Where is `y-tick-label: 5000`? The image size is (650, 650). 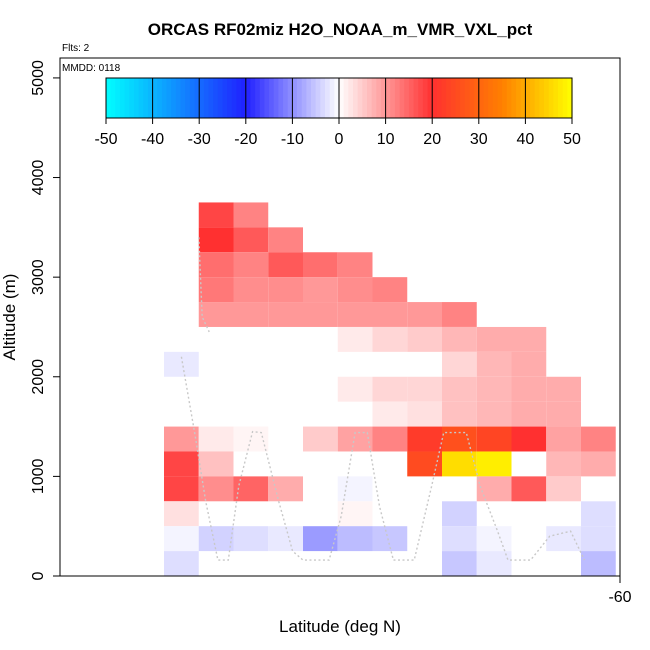
y-tick-label: 5000 is located at coordinates (38, 78).